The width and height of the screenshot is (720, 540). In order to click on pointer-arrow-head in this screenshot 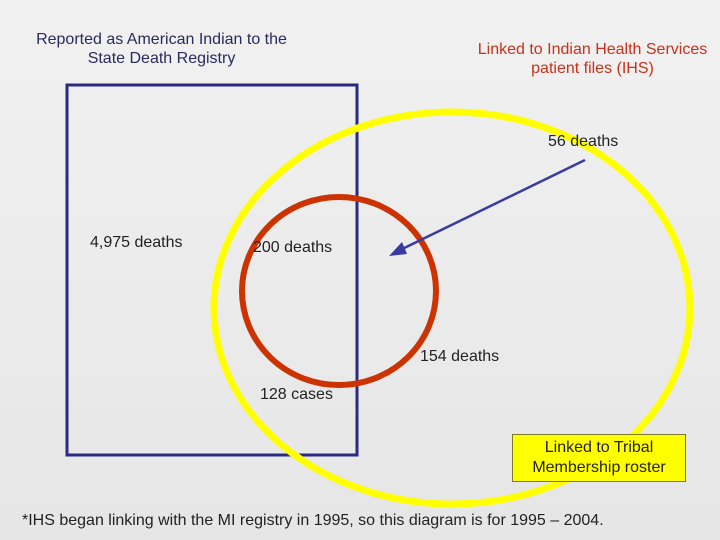, I will do `click(398, 249)`.